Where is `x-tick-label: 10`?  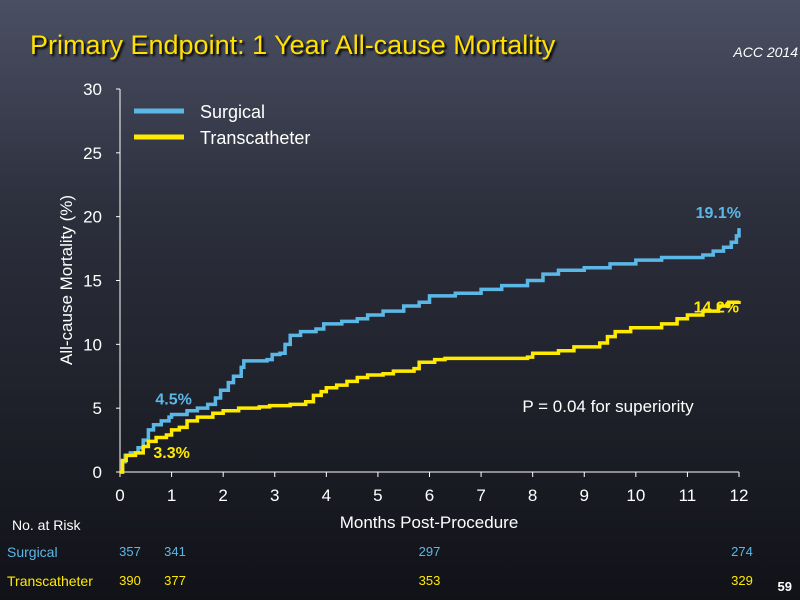 x-tick-label: 10 is located at coordinates (635, 495).